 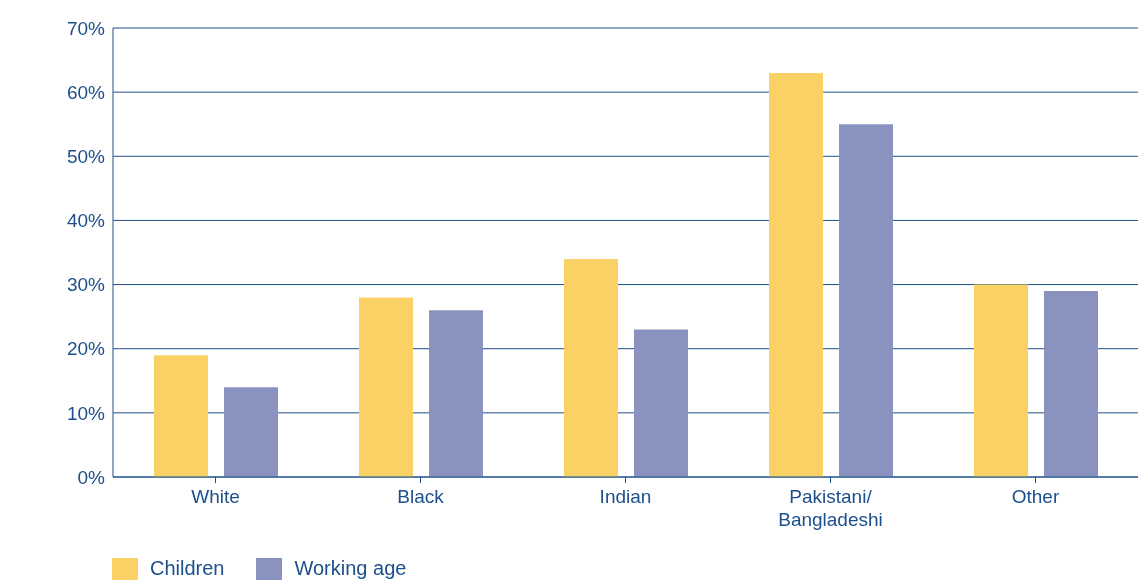 What do you see at coordinates (91, 477) in the screenshot?
I see `y-tick-label: 0%` at bounding box center [91, 477].